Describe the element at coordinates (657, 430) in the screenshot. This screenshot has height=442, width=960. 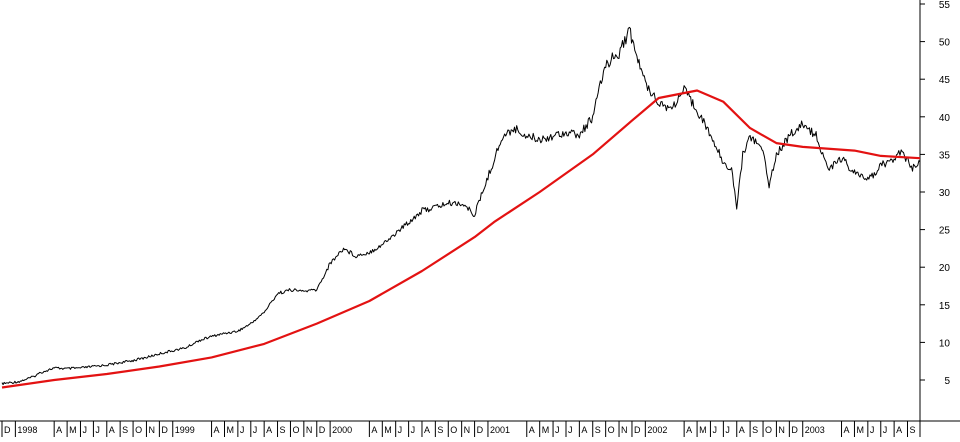
I see `x-tick-label: 2002` at that location.